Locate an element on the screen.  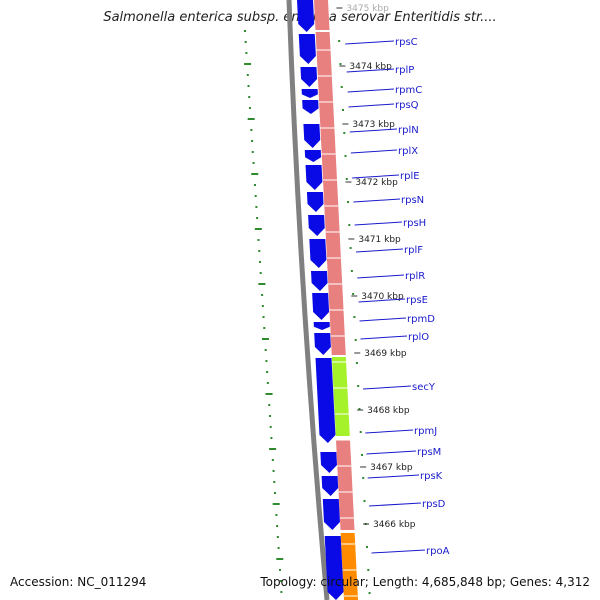
gene-label-rpmD: rpmD is located at coordinates (421, 319).